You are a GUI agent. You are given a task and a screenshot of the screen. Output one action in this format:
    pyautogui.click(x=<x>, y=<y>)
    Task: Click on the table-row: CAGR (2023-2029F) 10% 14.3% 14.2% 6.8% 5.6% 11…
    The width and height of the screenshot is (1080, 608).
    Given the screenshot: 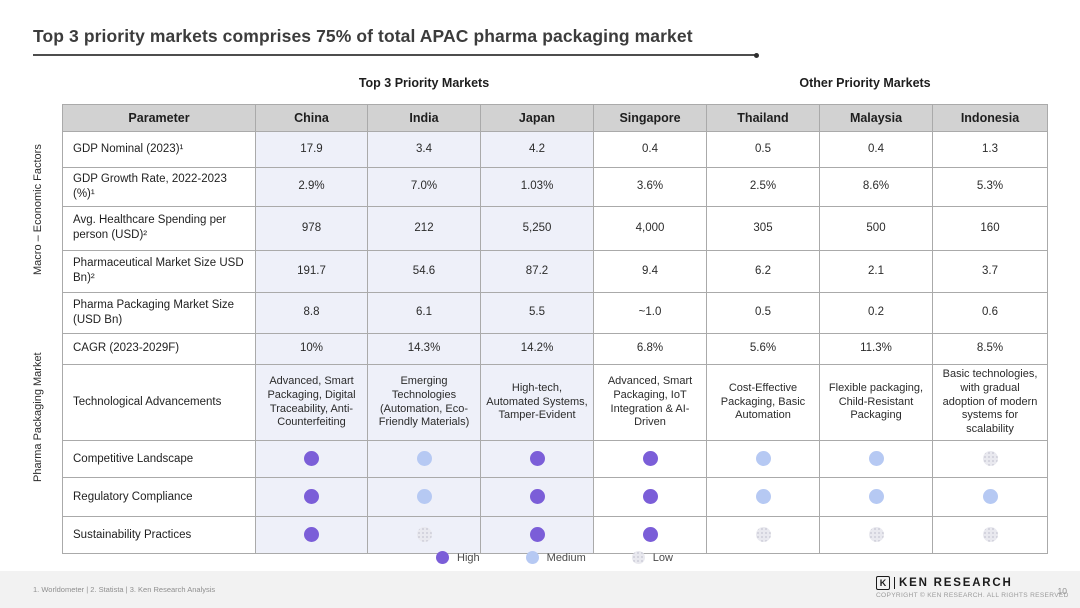 What is the action you would take?
    pyautogui.click(x=555, y=348)
    